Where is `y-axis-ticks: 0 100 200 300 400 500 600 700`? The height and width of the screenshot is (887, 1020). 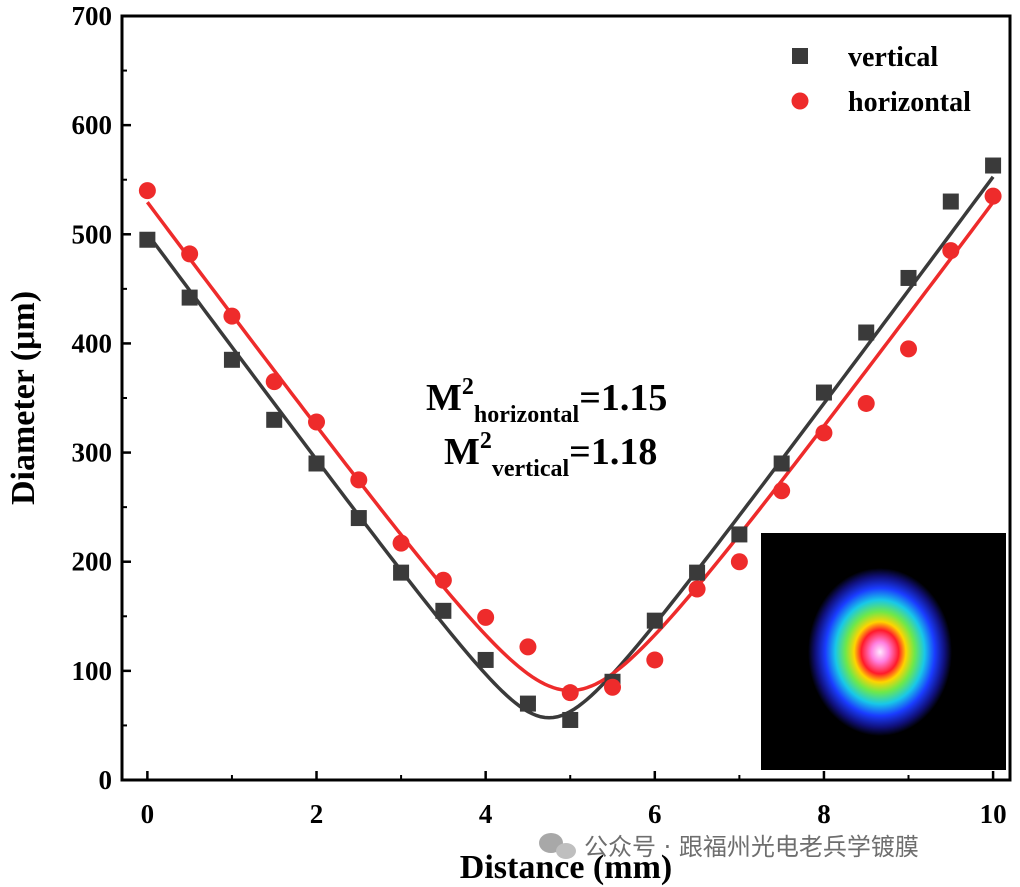 y-axis-ticks: 0 100 200 300 400 500 600 700 is located at coordinates (101, 398).